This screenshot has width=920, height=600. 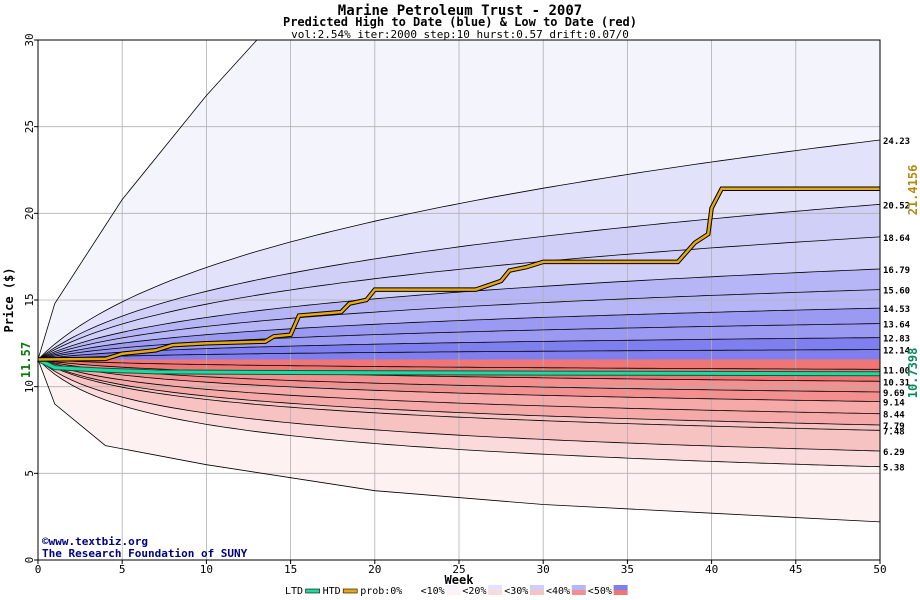 I want to click on quantile-label-9: 11.00, so click(x=896, y=371).